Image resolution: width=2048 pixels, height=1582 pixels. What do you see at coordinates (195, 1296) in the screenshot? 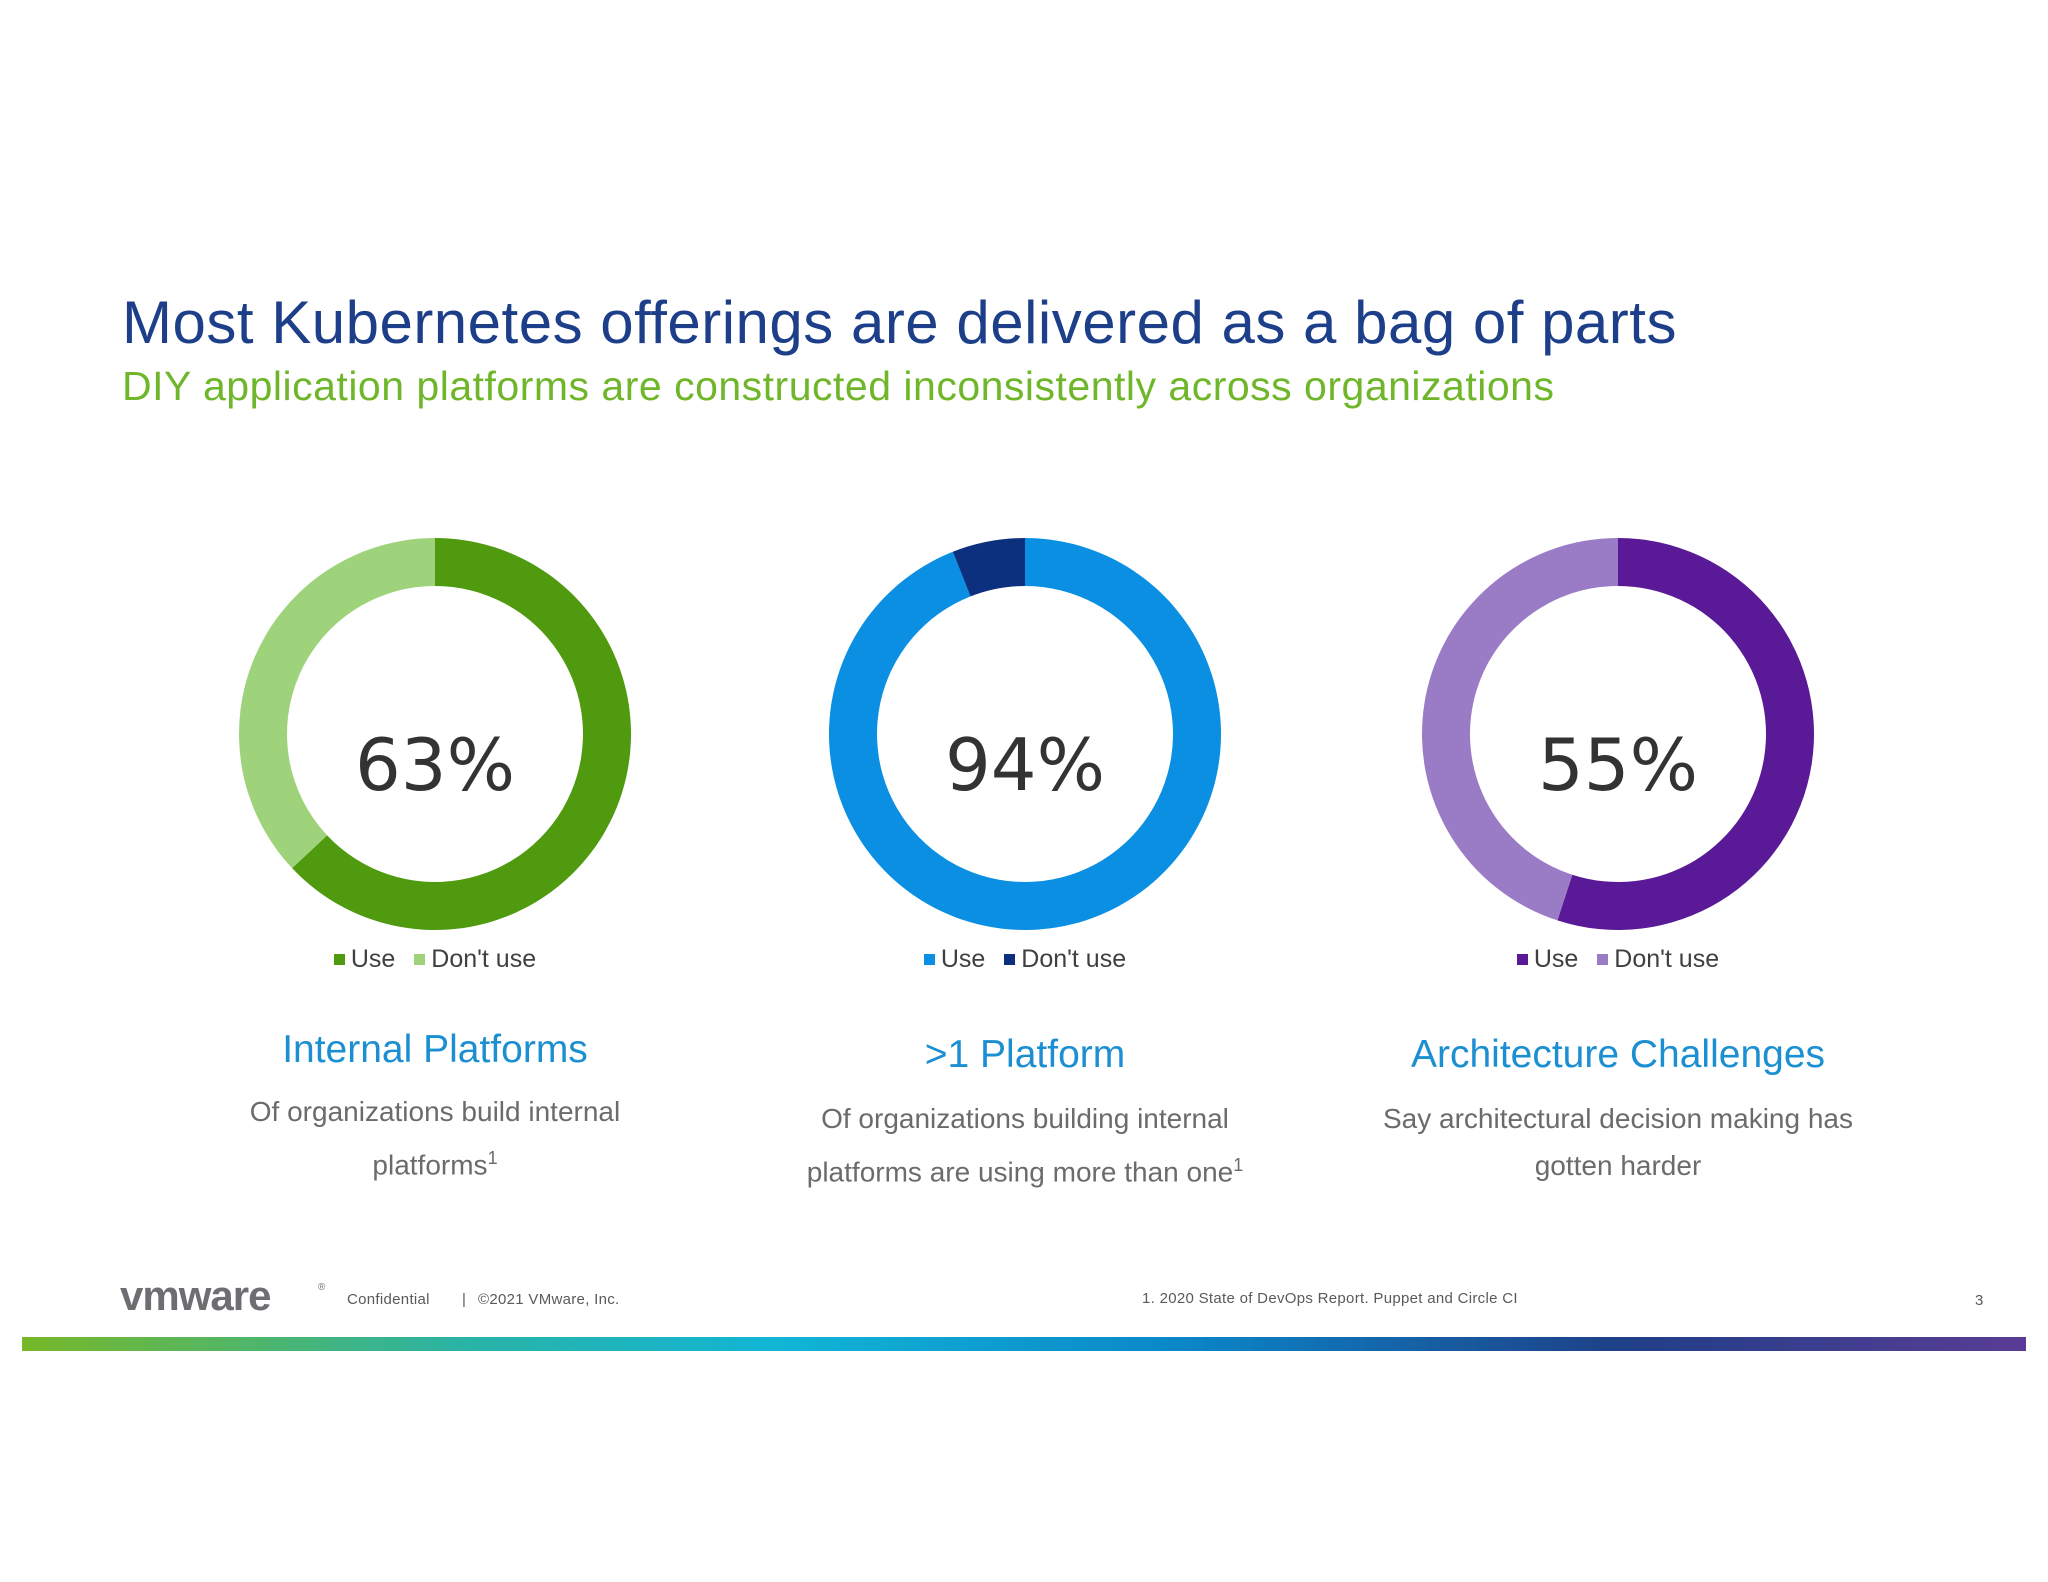
I see `logo-text: vmware` at bounding box center [195, 1296].